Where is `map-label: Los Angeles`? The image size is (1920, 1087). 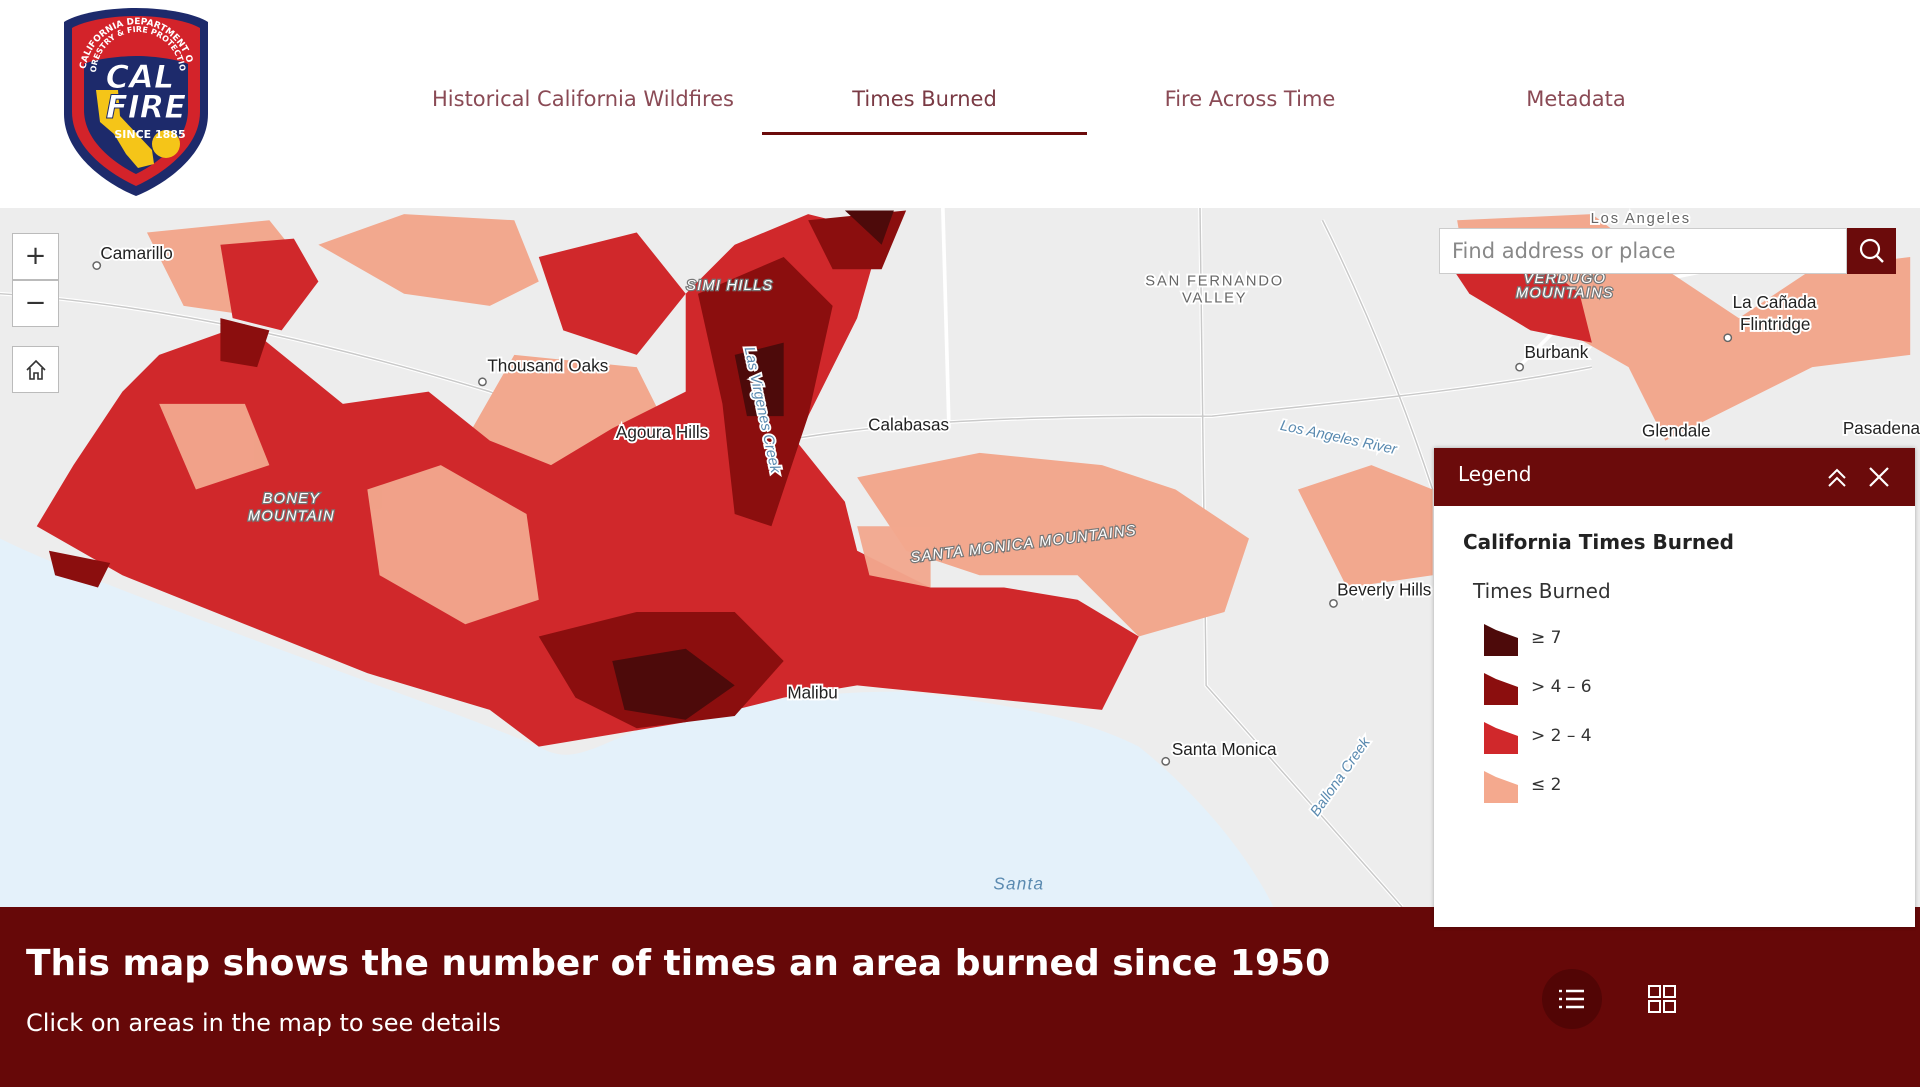
map-label: Los Angeles is located at coordinates (1641, 219).